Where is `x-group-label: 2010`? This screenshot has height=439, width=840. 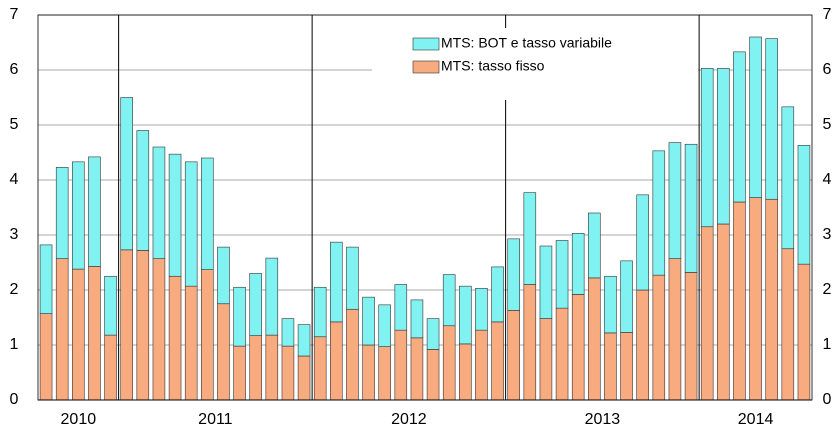
x-group-label: 2010 is located at coordinates (79, 419).